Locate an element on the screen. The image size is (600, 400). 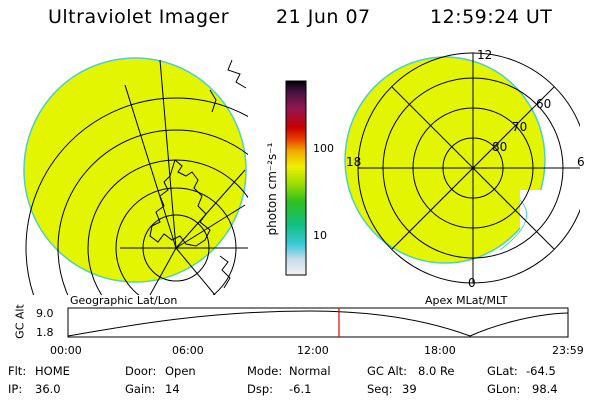
orbit-xtick-0: 00:00 is located at coordinates (66, 350).